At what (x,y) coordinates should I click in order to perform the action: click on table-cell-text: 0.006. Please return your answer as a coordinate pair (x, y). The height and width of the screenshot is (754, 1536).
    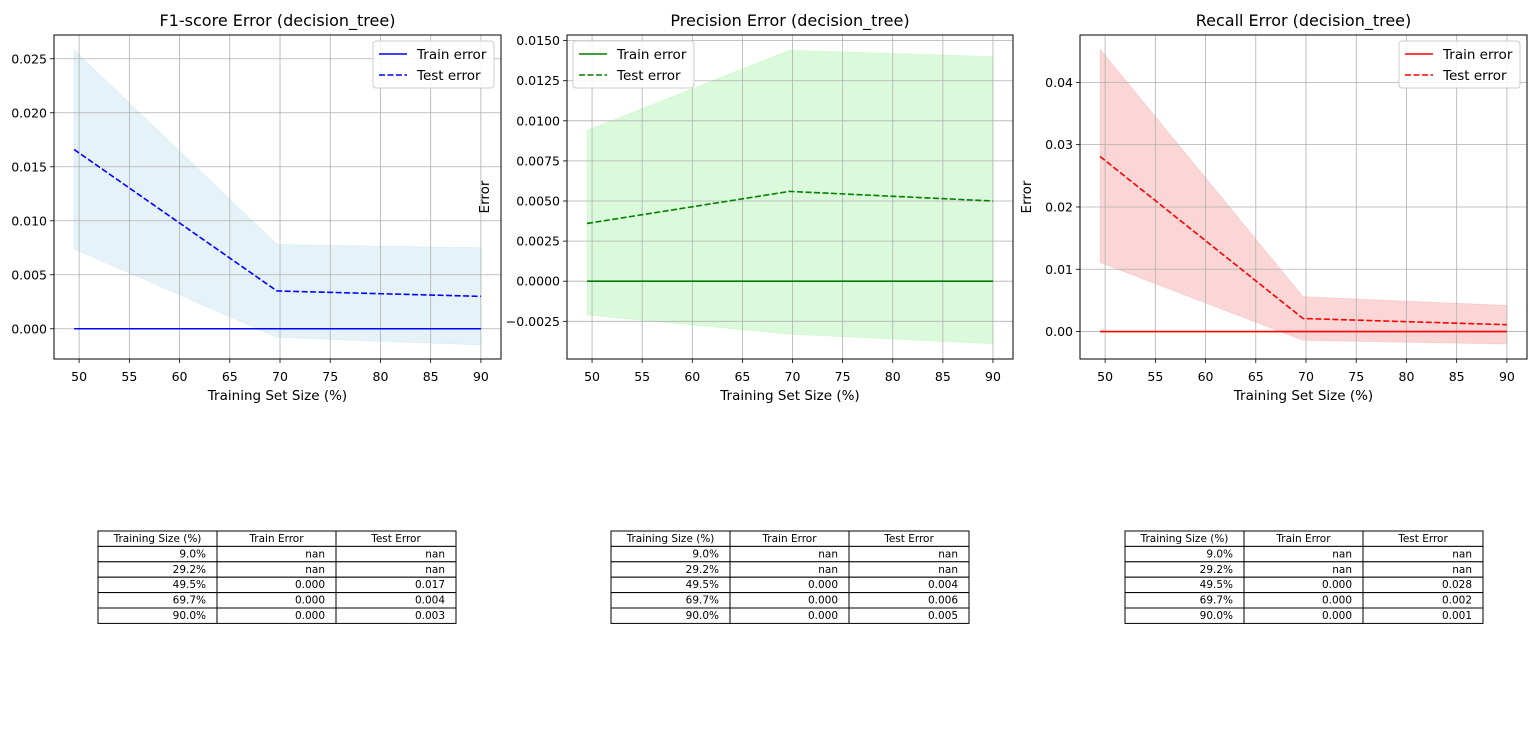
    Looking at the image, I should click on (943, 601).